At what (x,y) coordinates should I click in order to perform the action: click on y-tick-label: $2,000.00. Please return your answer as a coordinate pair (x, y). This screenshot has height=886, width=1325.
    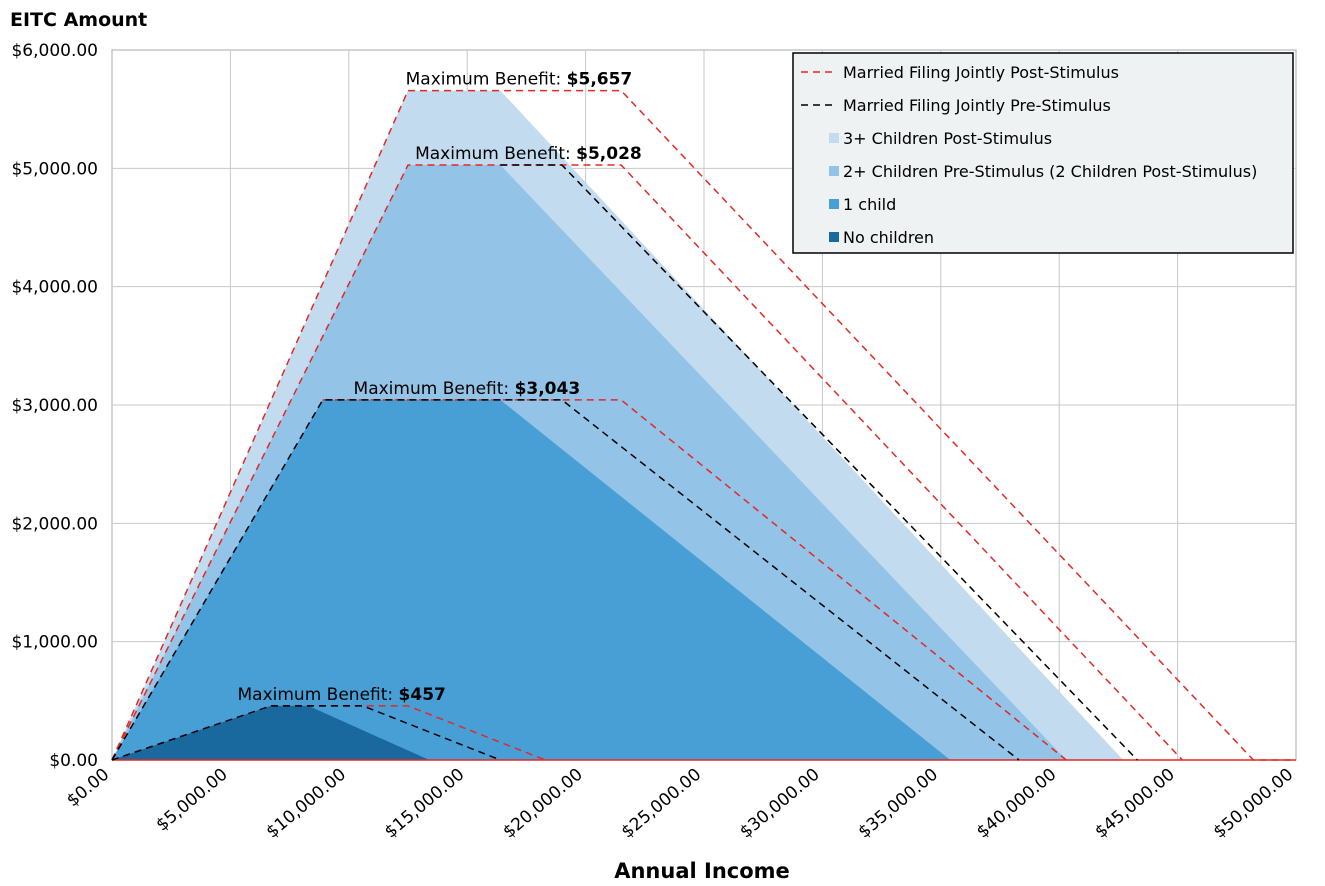
    Looking at the image, I should click on (54, 524).